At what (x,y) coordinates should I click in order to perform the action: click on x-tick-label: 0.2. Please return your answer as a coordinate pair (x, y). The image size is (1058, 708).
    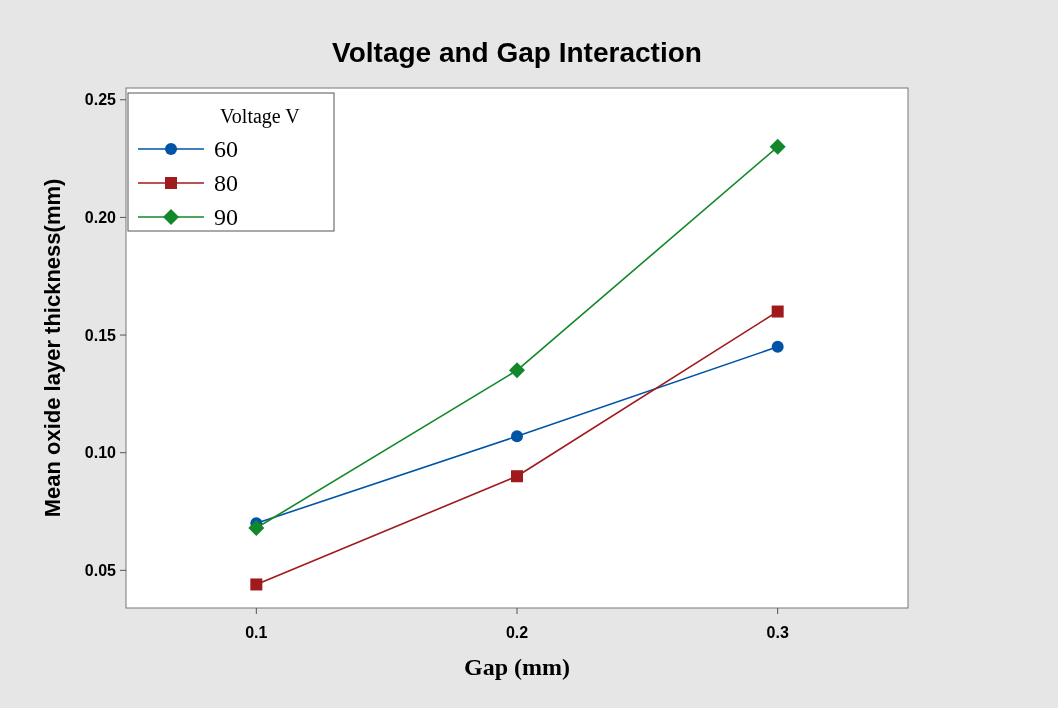
    Looking at the image, I should click on (517, 632).